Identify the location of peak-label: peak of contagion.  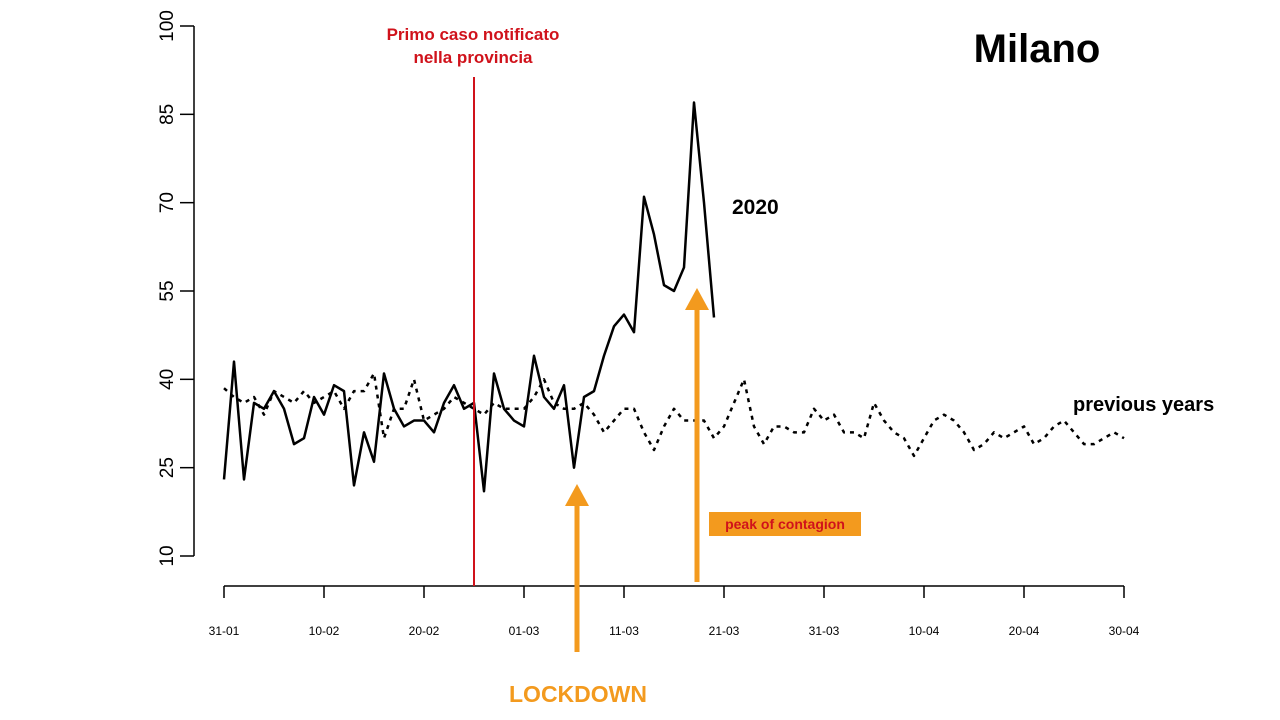
(785, 524).